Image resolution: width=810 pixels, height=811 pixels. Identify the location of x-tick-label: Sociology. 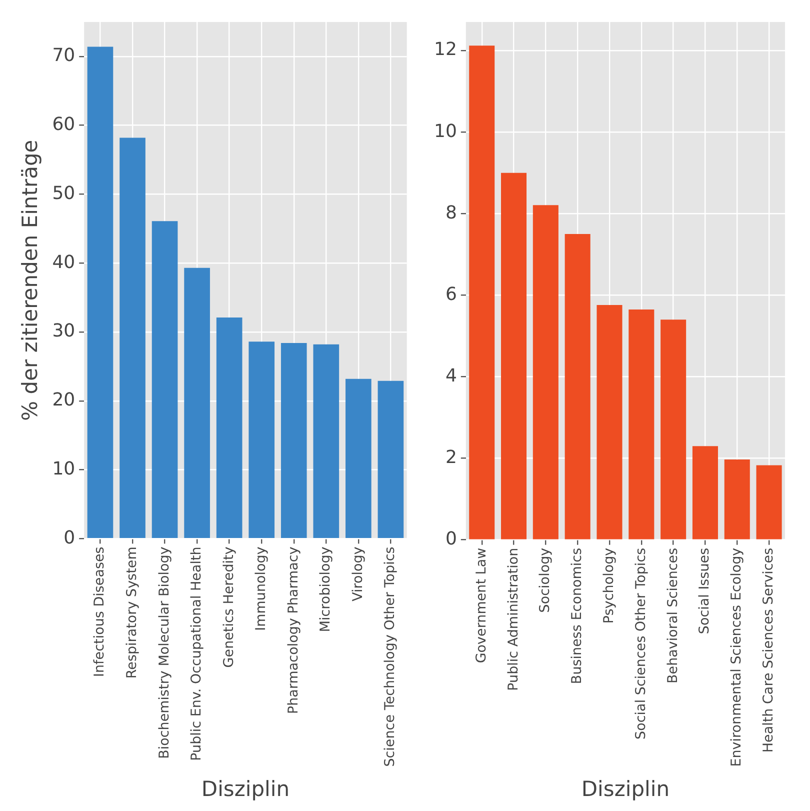
(545, 580).